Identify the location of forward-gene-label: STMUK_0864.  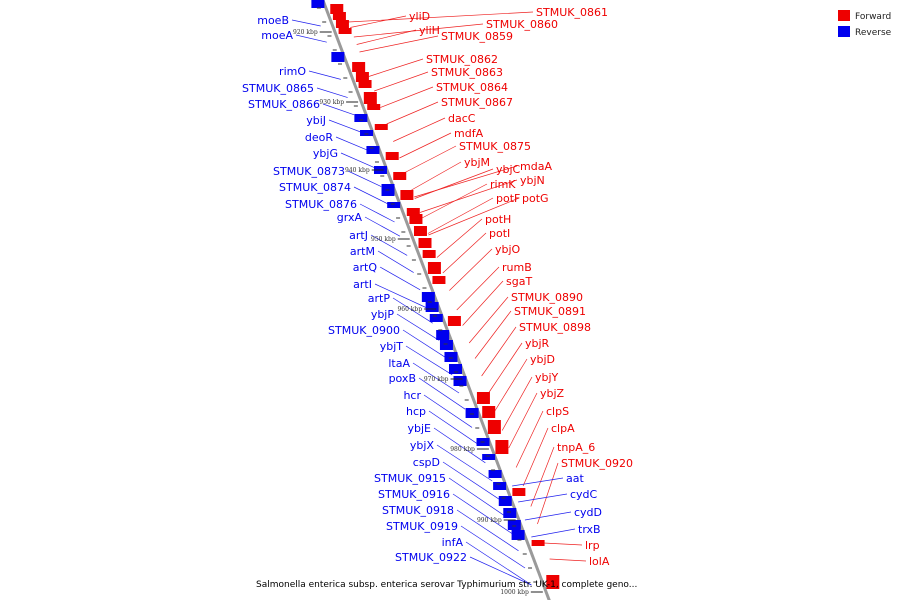
(472, 87).